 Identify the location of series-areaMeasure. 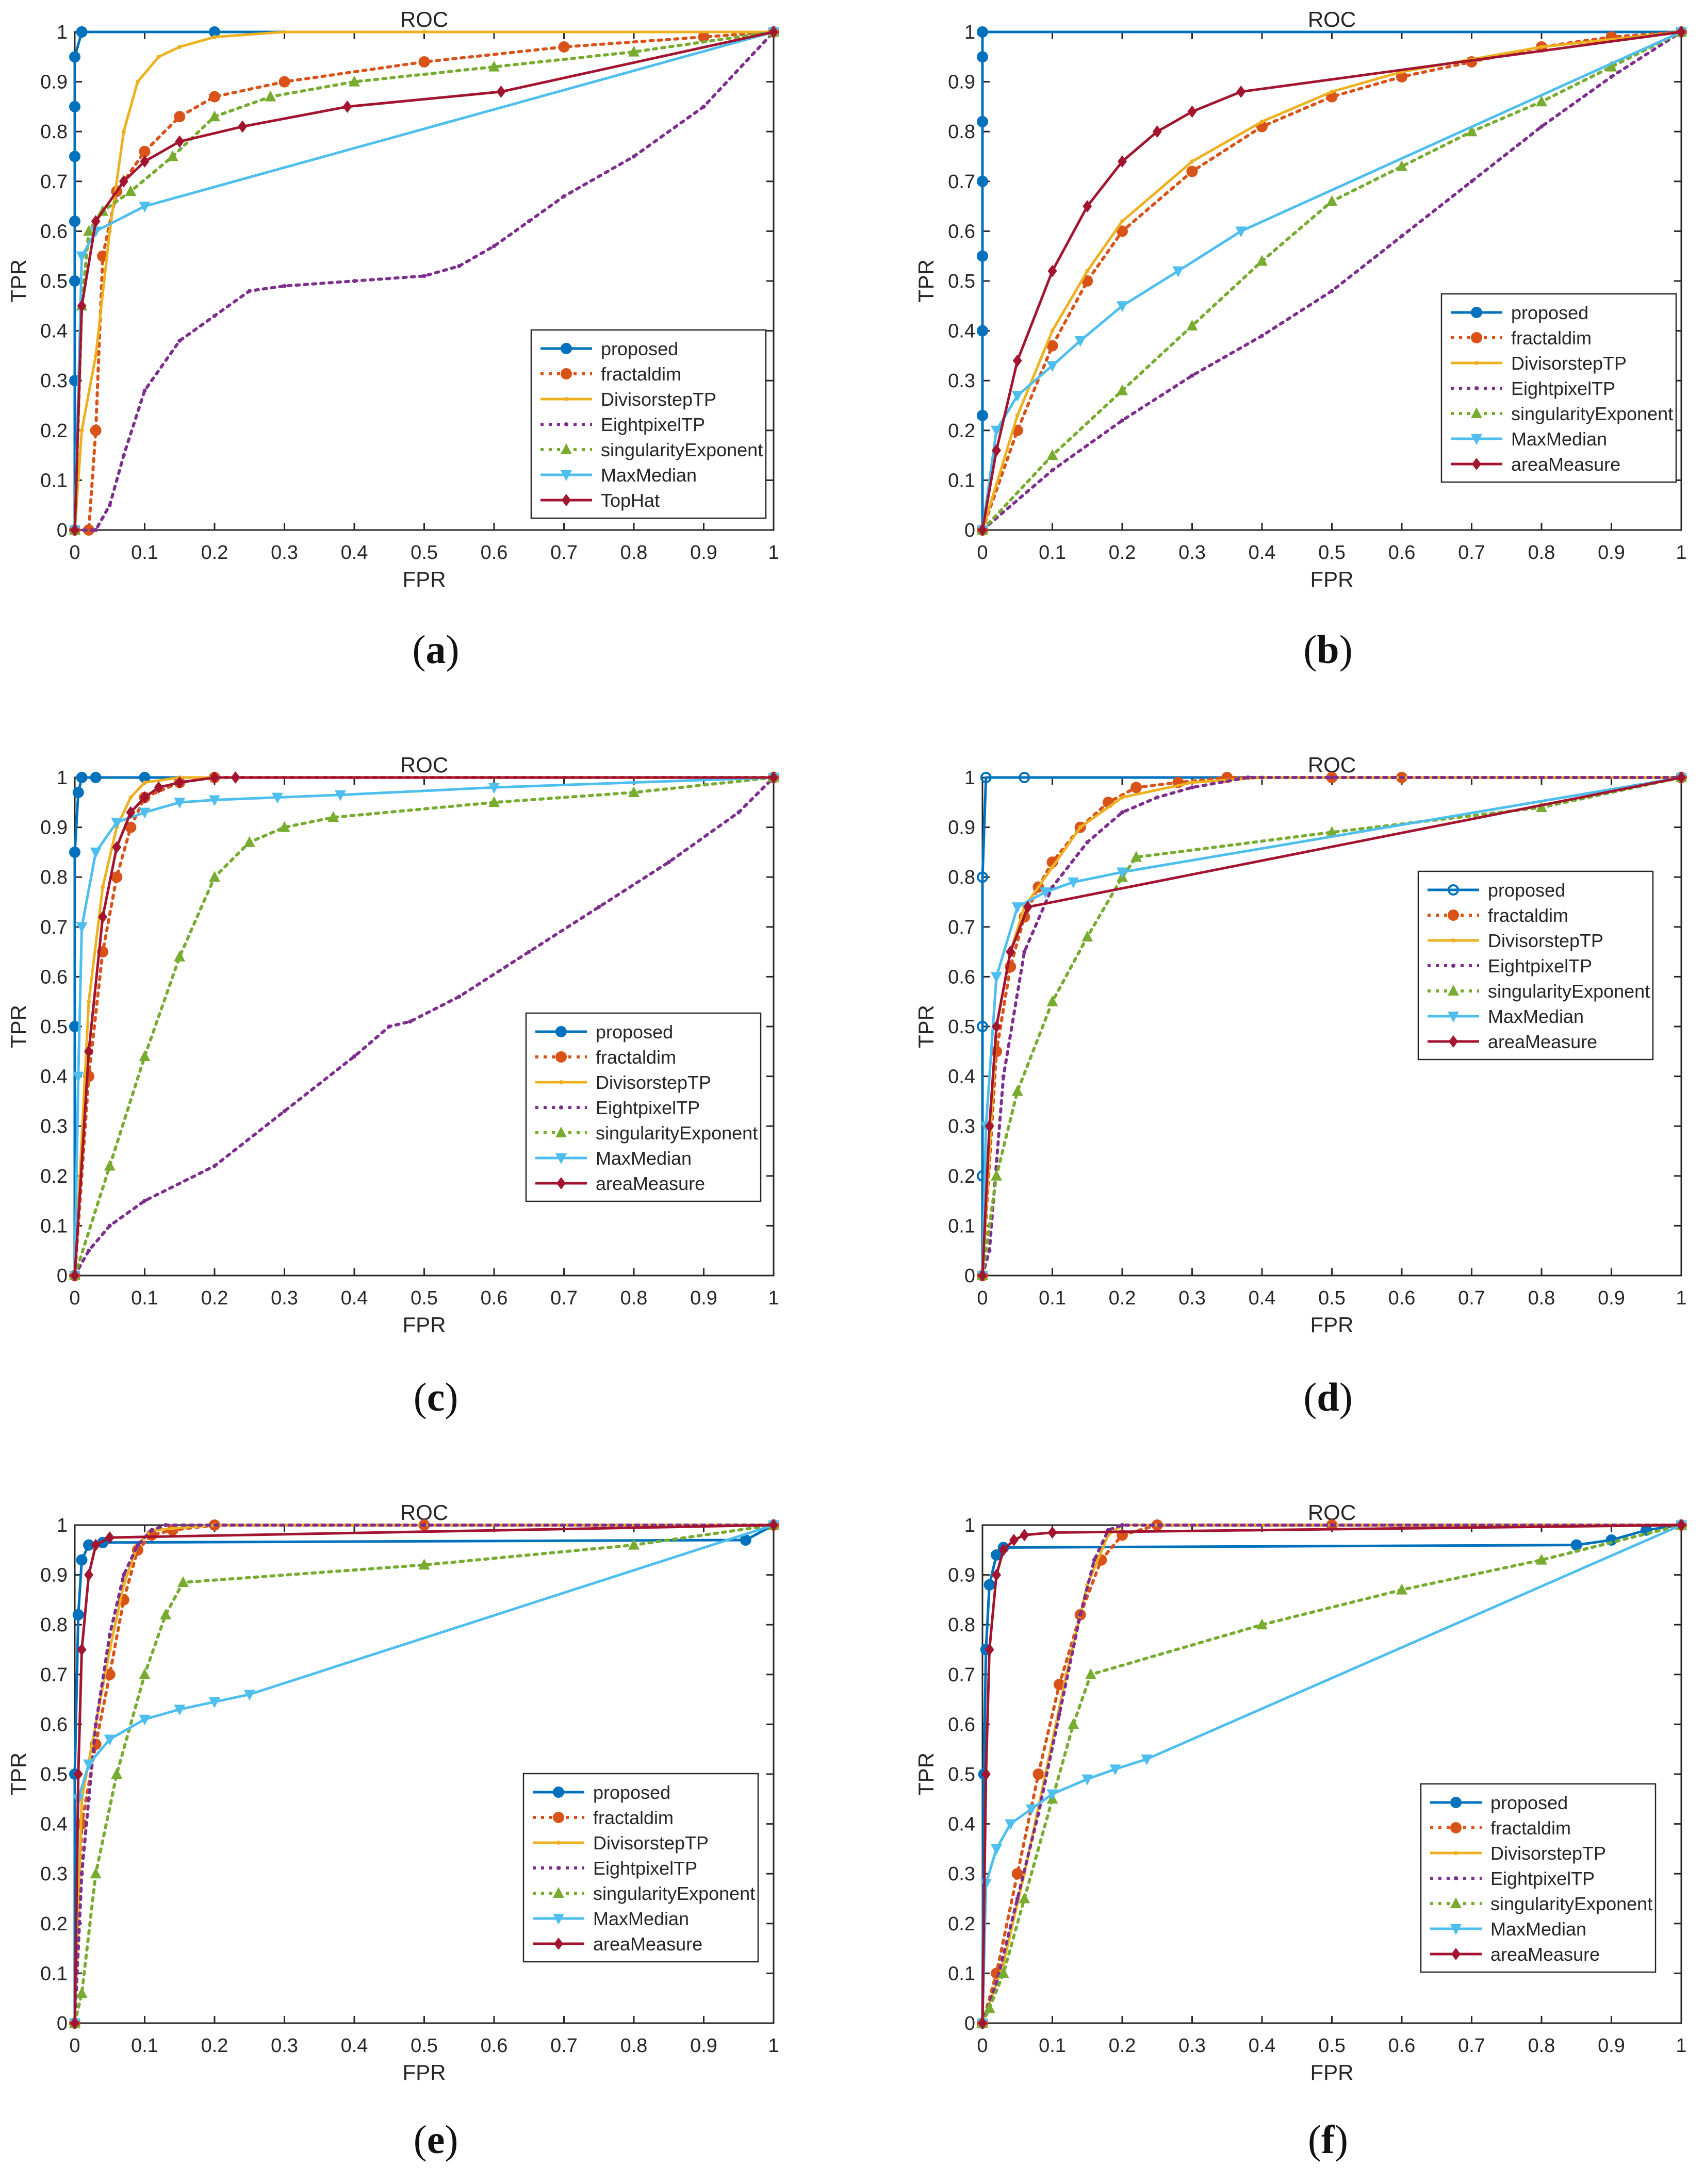
(424, 1026).